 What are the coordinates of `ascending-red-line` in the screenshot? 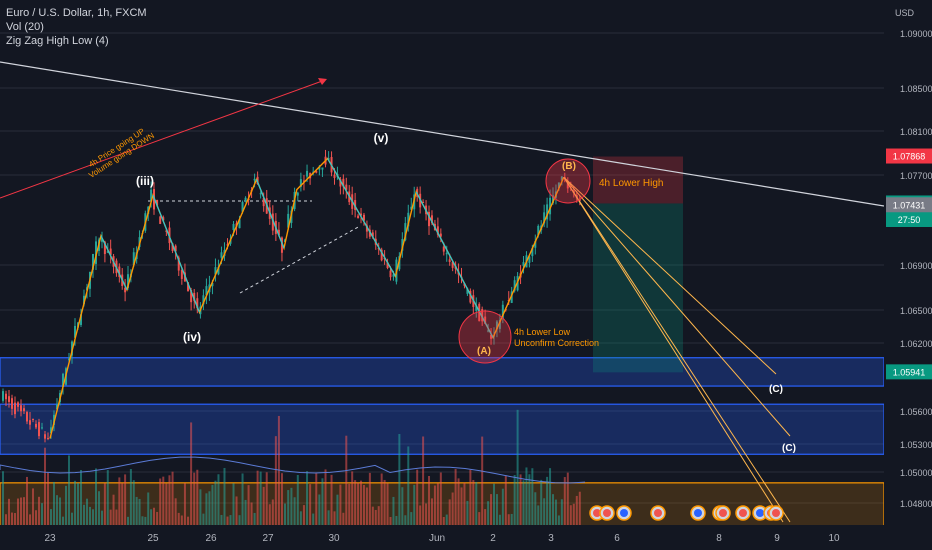 It's located at (163, 139).